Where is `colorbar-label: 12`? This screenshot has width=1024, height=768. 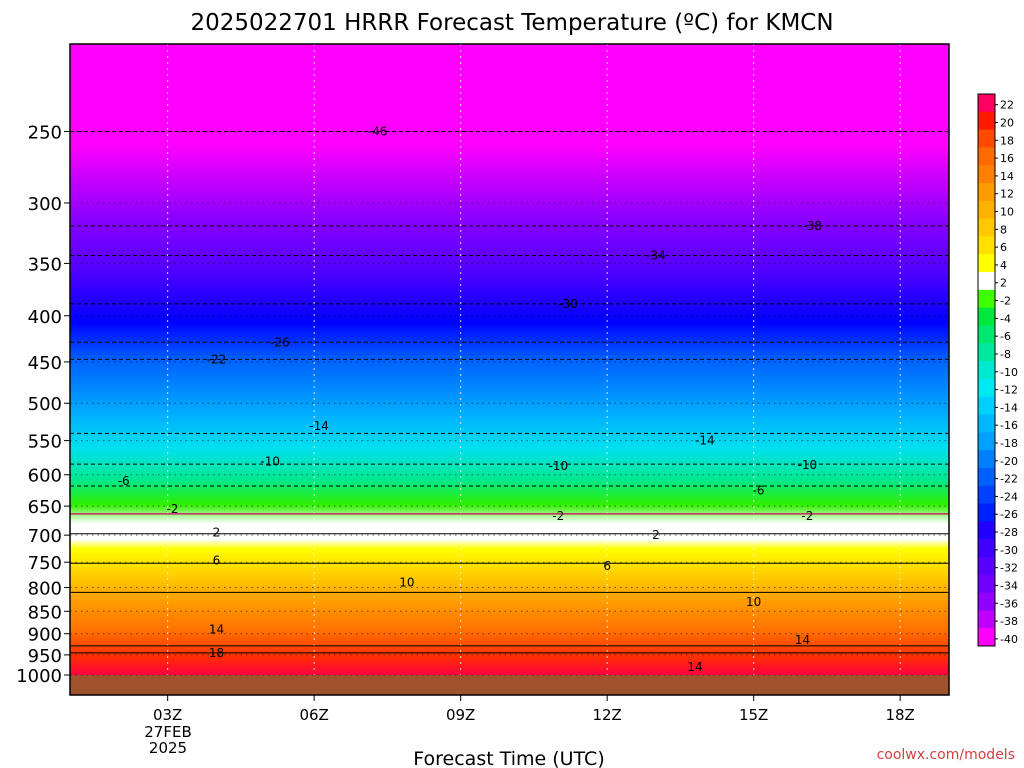
colorbar-label: 12 is located at coordinates (1007, 194).